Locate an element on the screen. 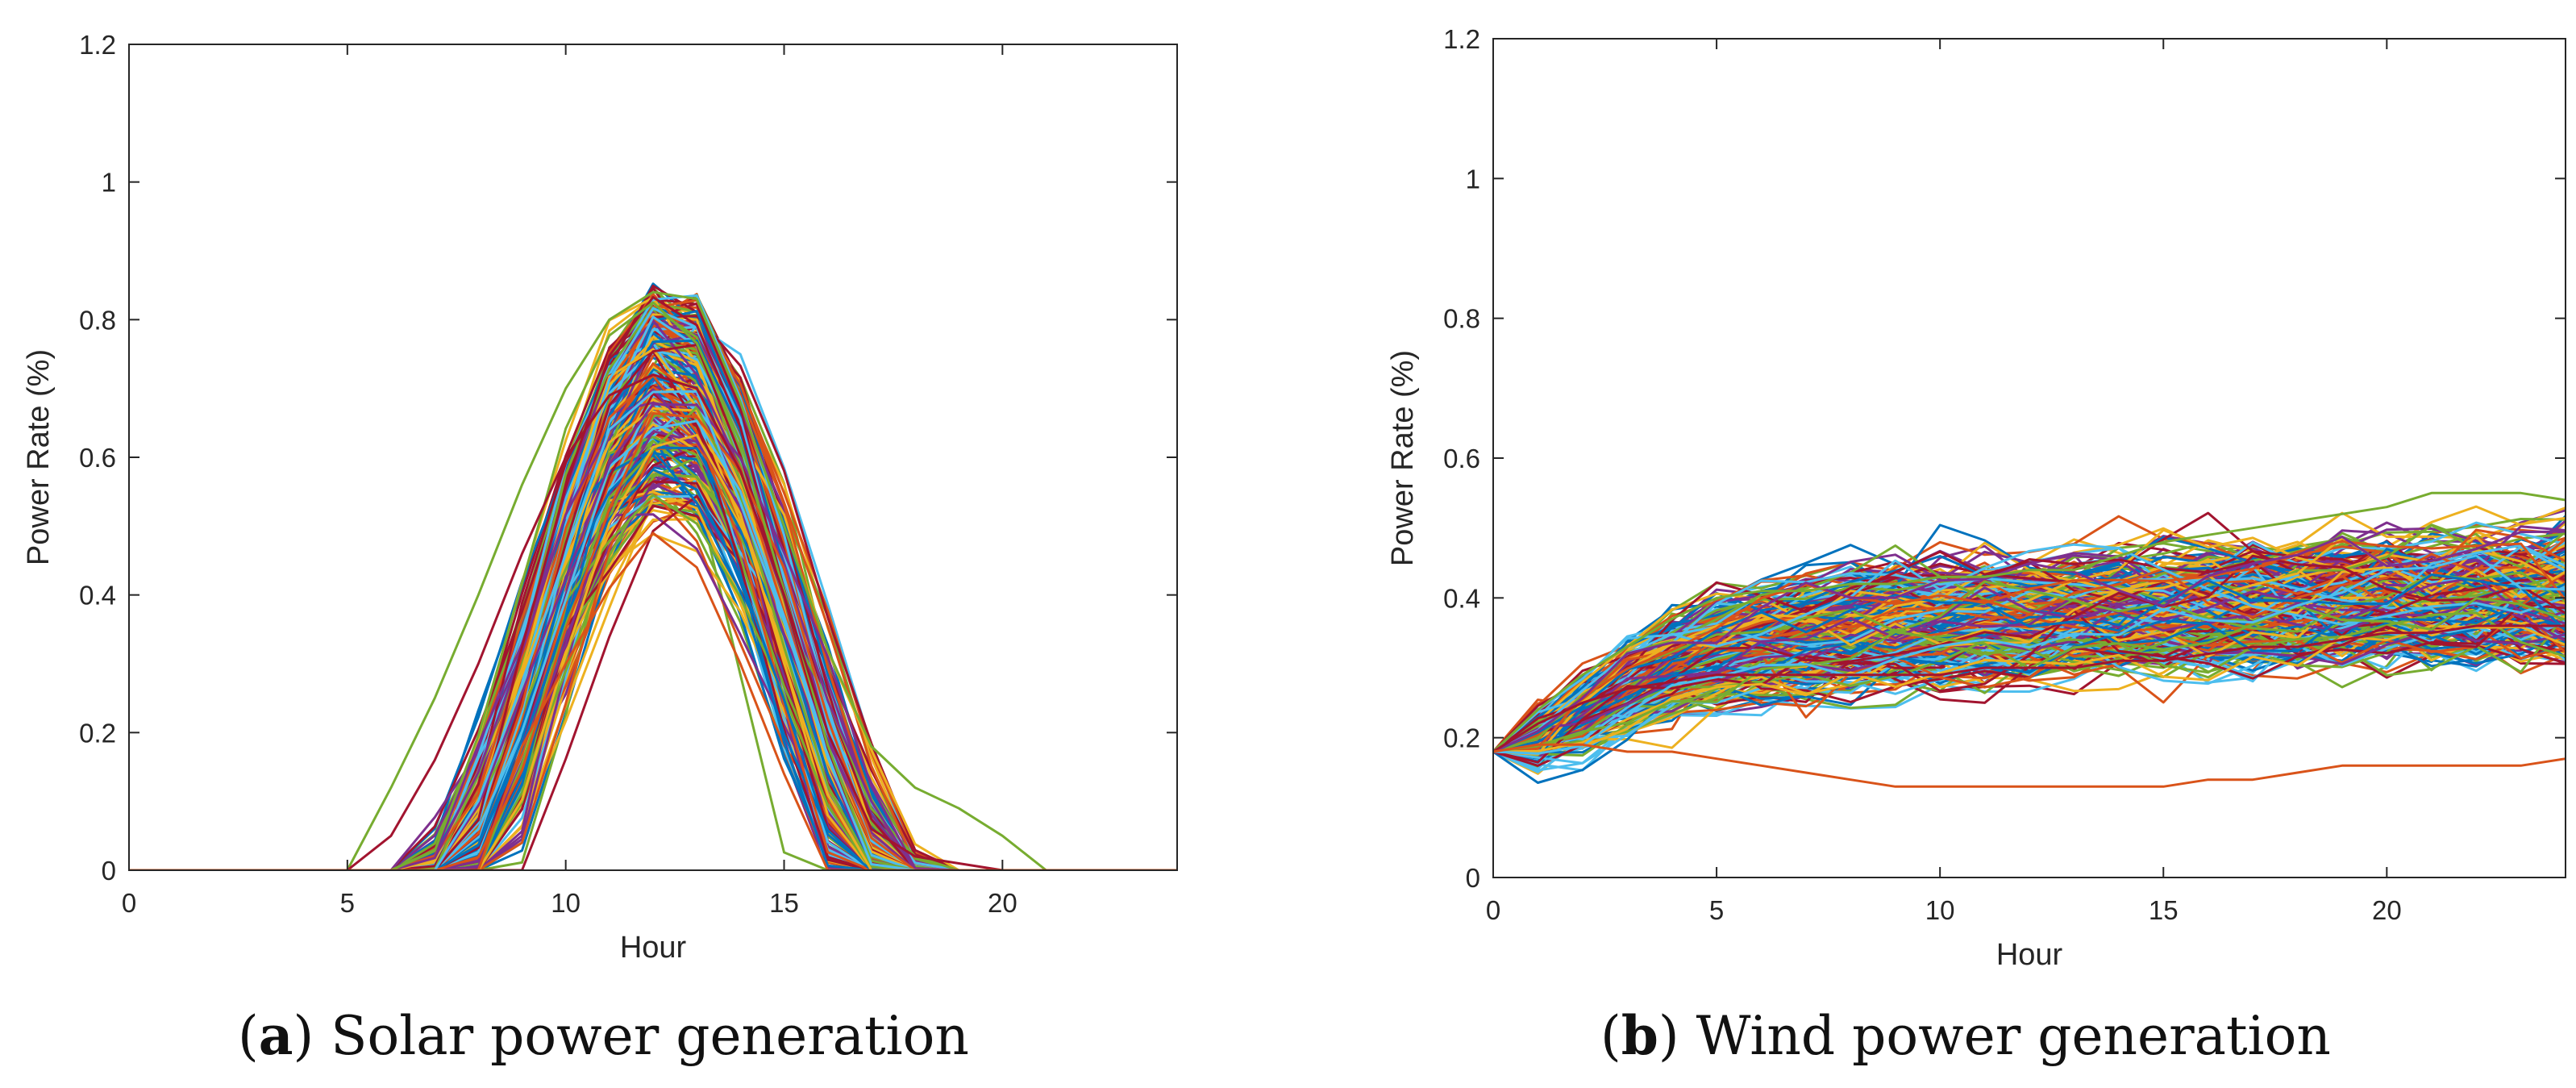 This screenshot has height=1088, width=2576. wind-y-tick-label: 0.8 is located at coordinates (1461, 319).